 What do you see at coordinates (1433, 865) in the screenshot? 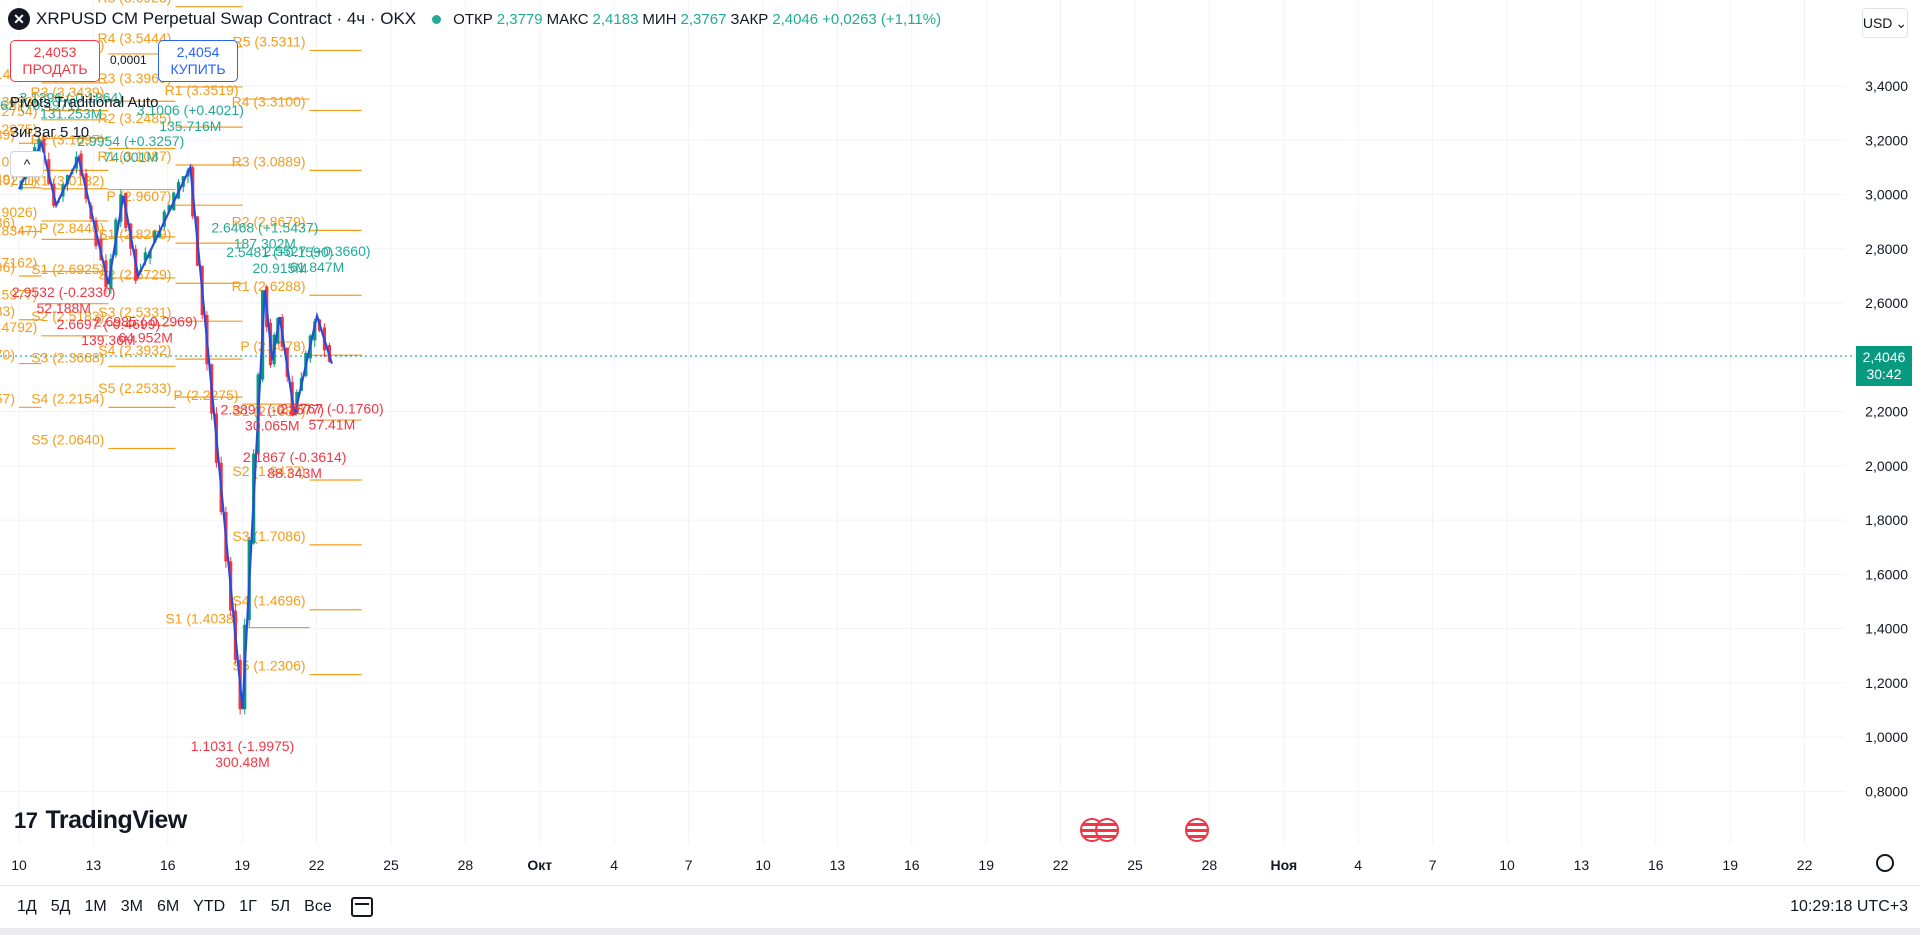
I see `x-tick-label: 7` at bounding box center [1433, 865].